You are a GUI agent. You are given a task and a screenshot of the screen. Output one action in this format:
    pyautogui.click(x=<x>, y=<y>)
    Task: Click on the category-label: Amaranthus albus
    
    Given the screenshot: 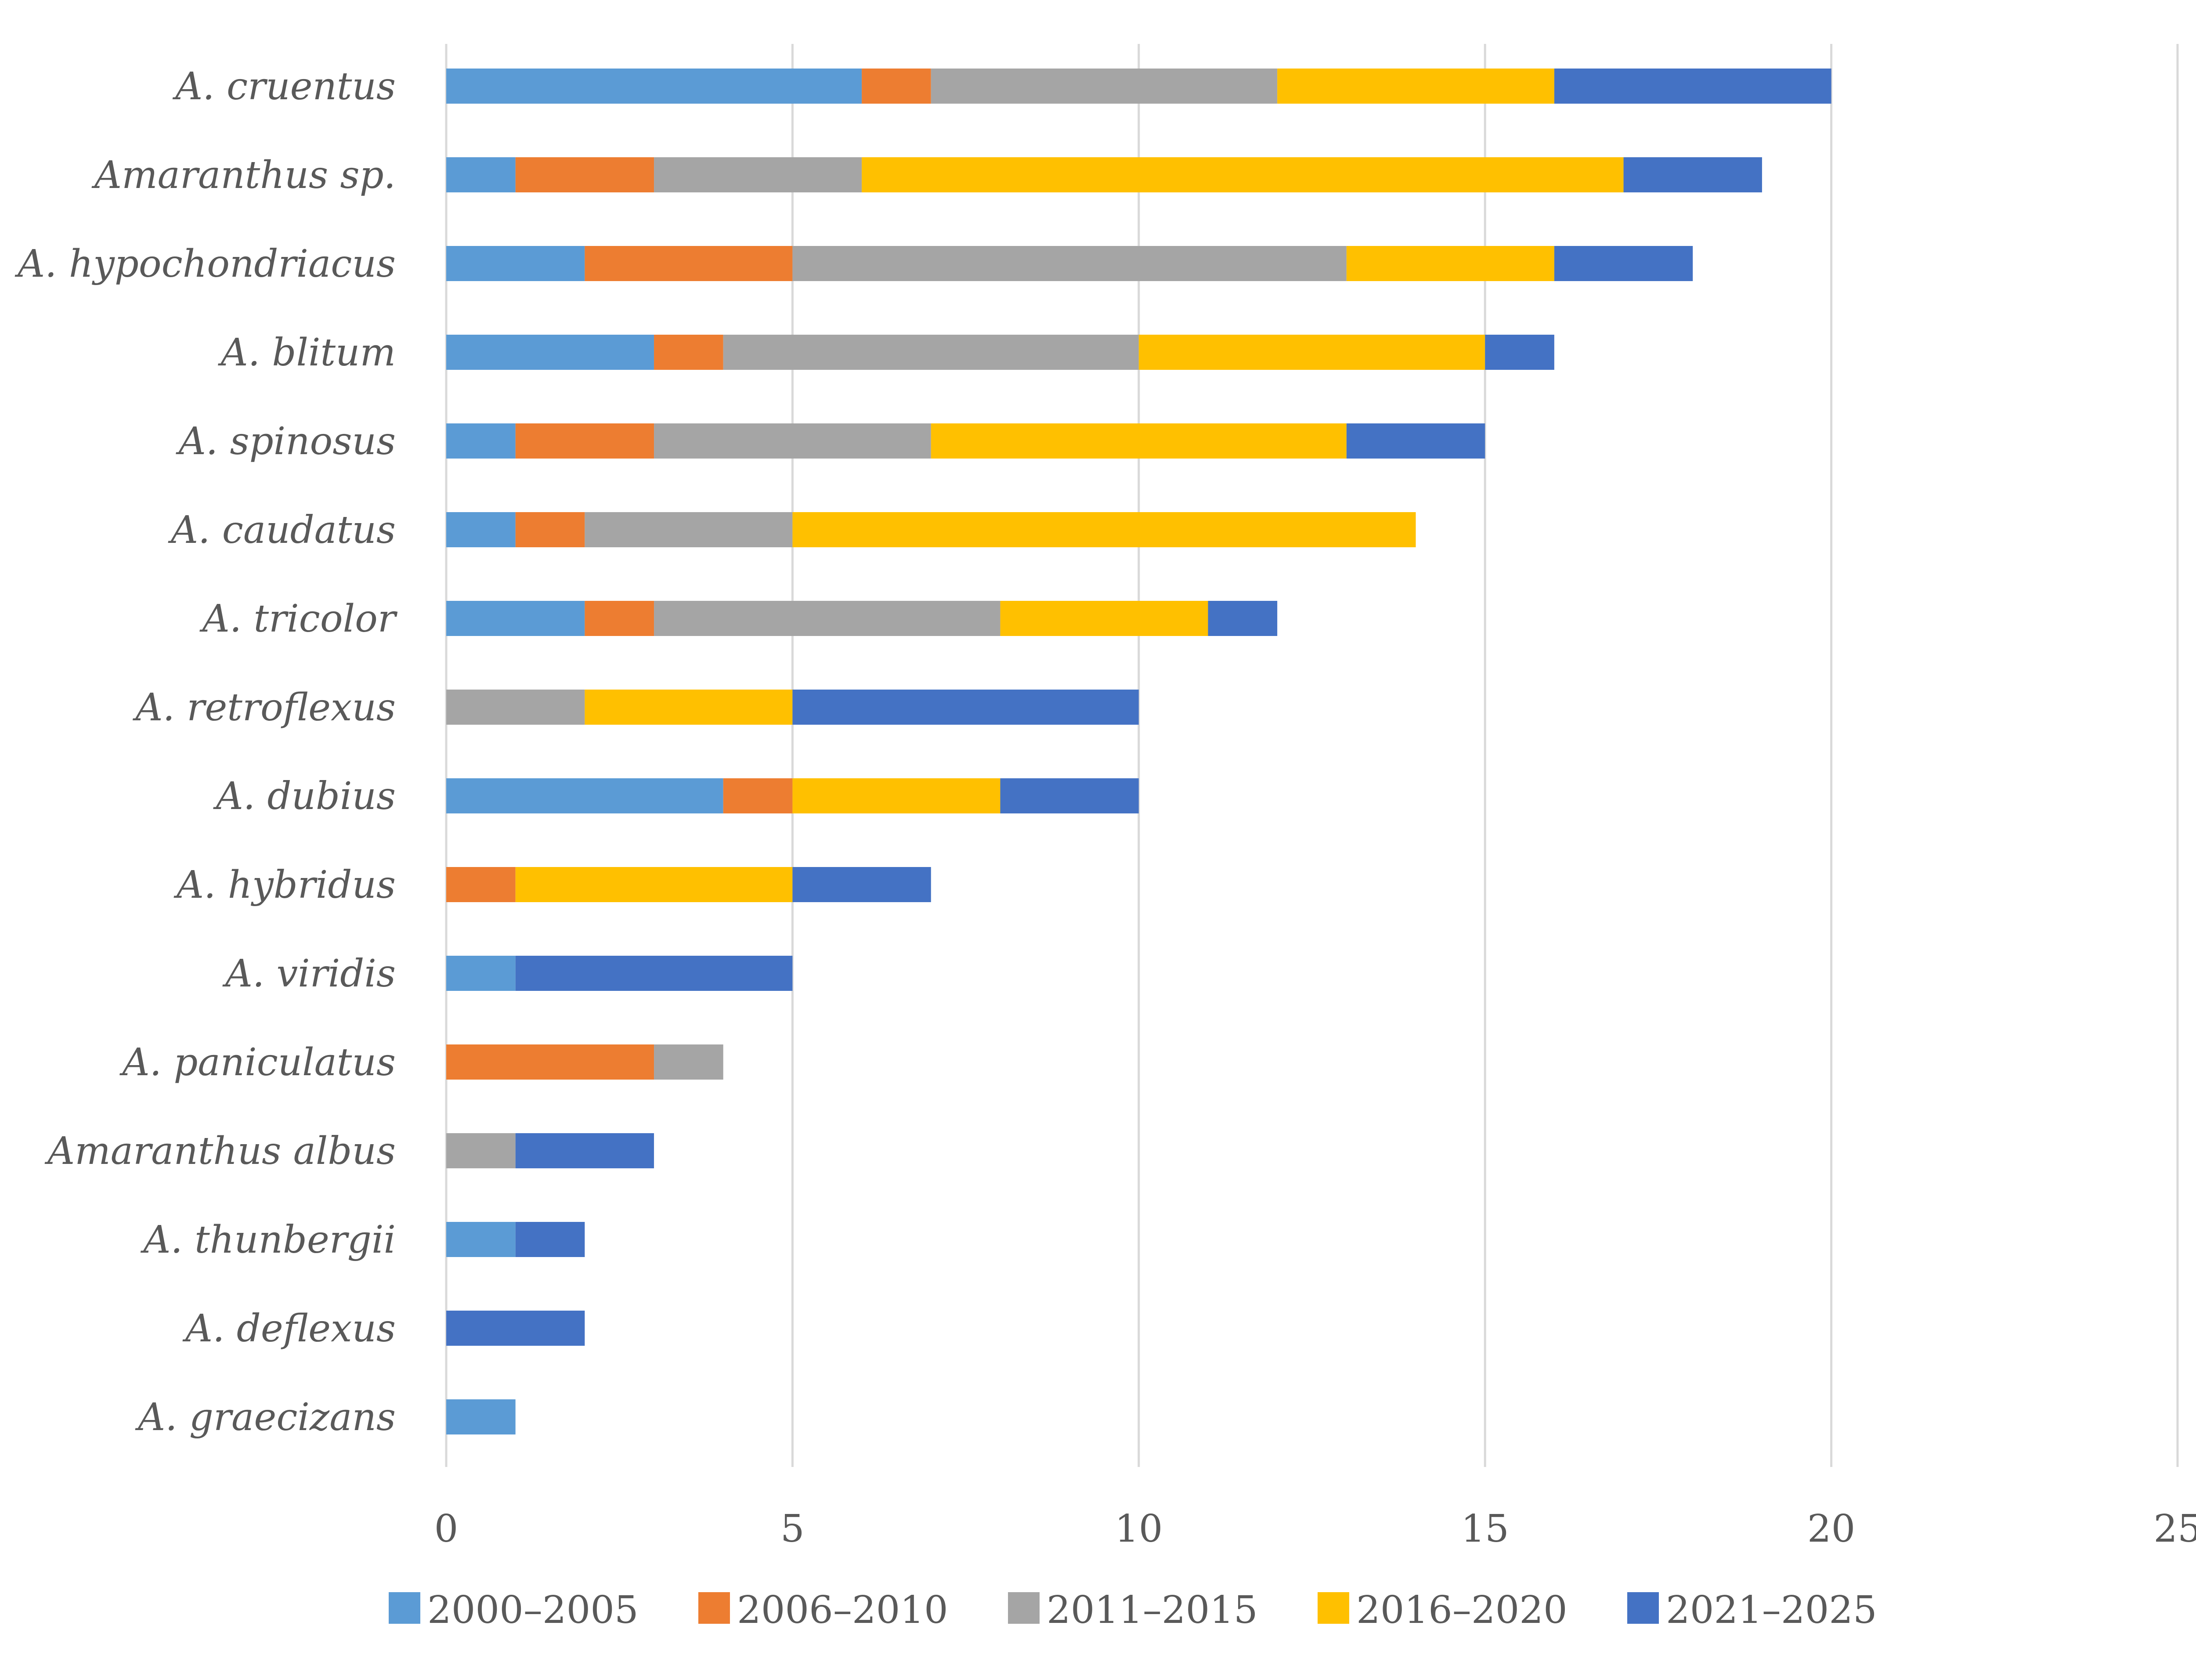 What is the action you would take?
    pyautogui.click(x=220, y=1151)
    